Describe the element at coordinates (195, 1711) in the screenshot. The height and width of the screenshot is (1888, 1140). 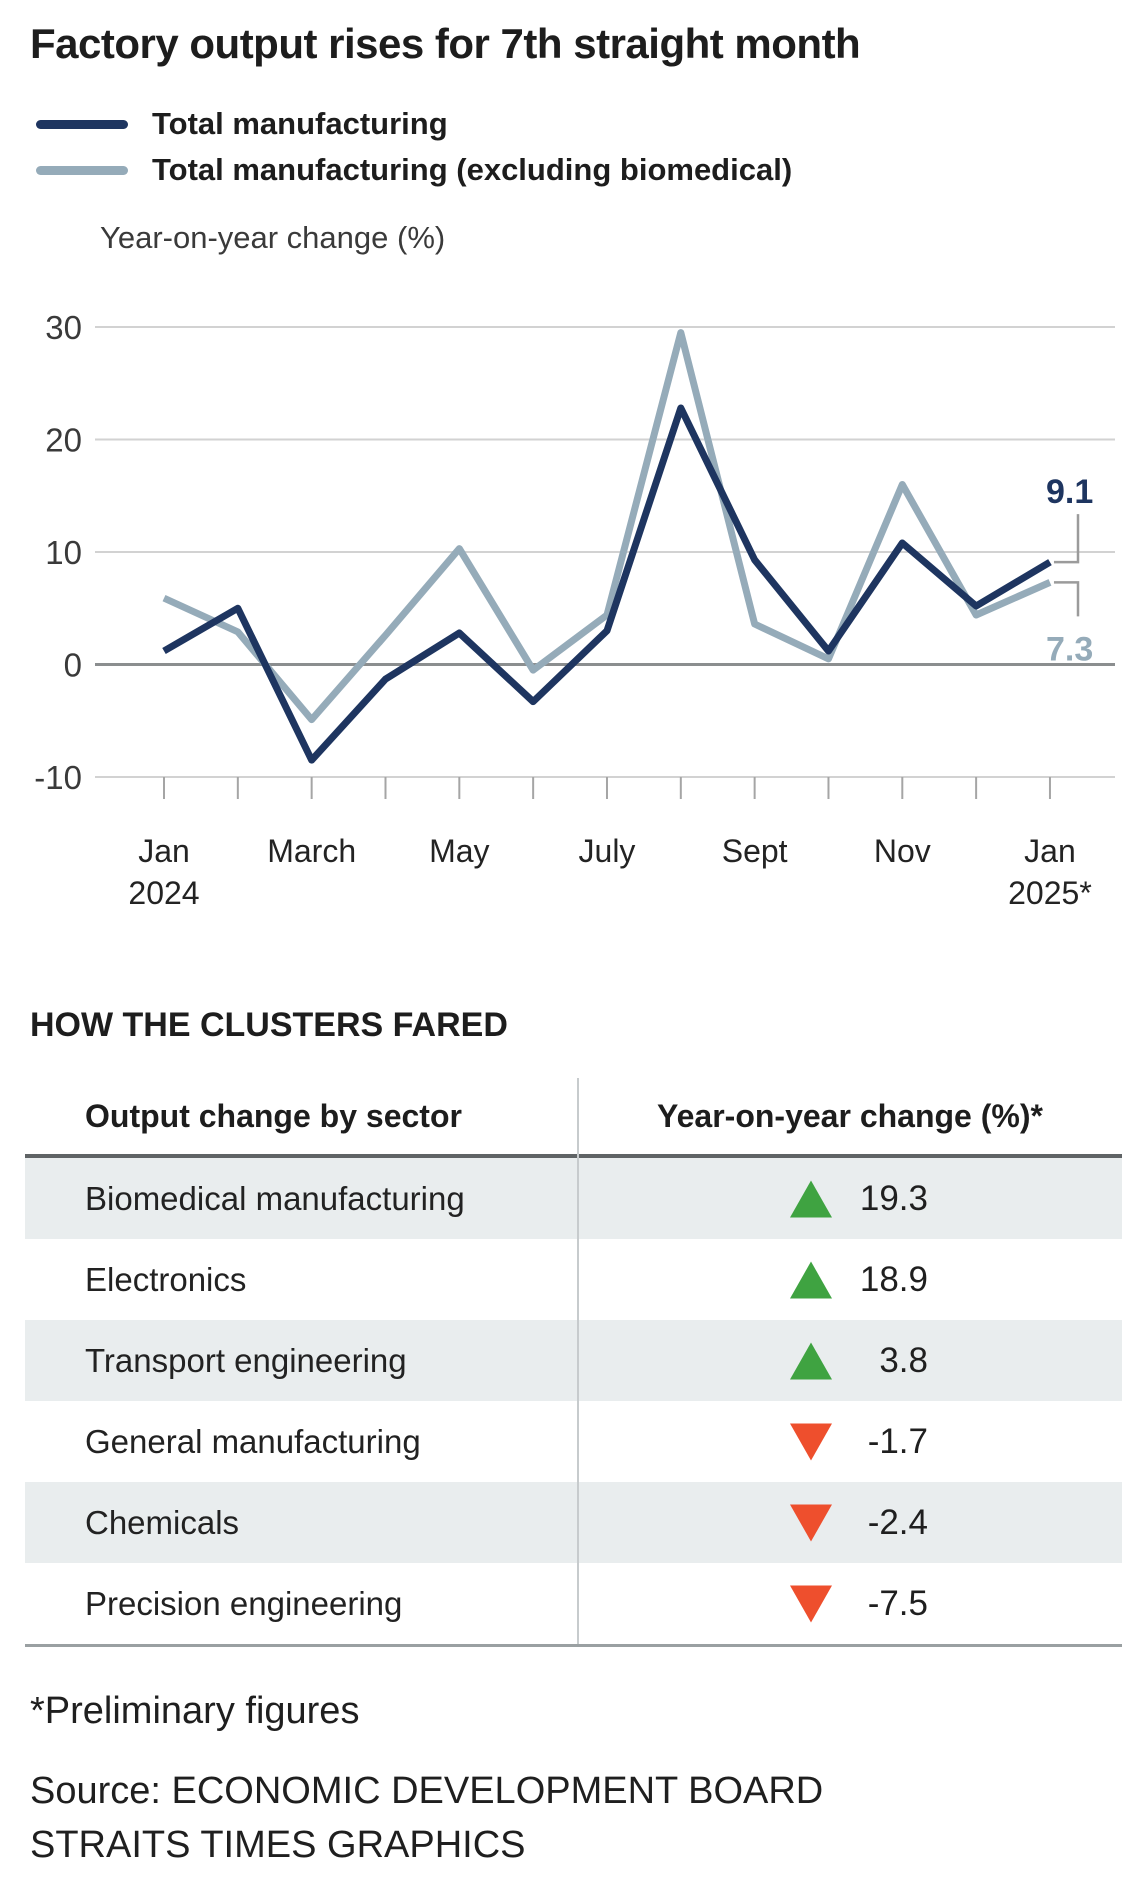
I see `footnote: *Preliminary figures` at that location.